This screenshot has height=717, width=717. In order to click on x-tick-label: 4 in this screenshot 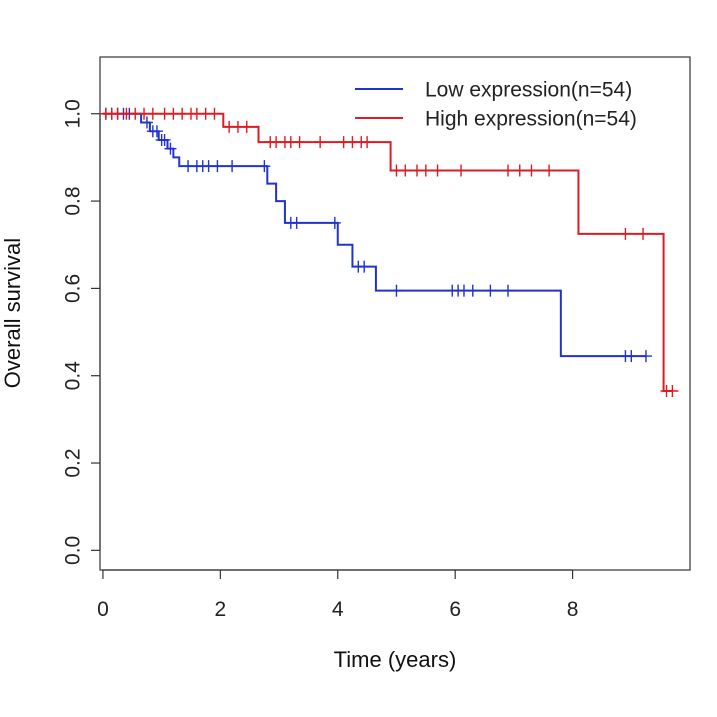, I will do `click(338, 609)`.